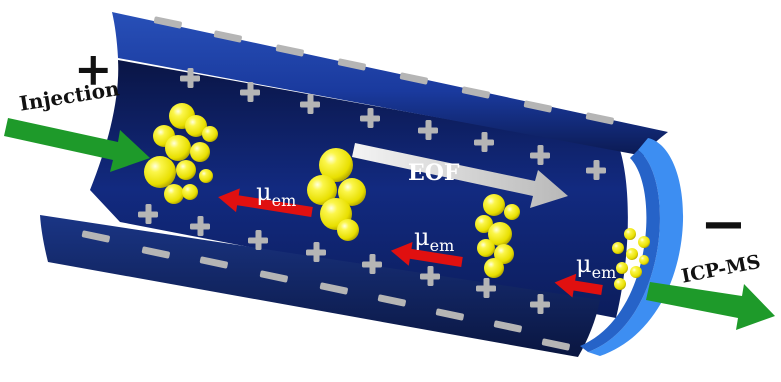  I want to click on mobility-label-large: μem, so click(276, 194).